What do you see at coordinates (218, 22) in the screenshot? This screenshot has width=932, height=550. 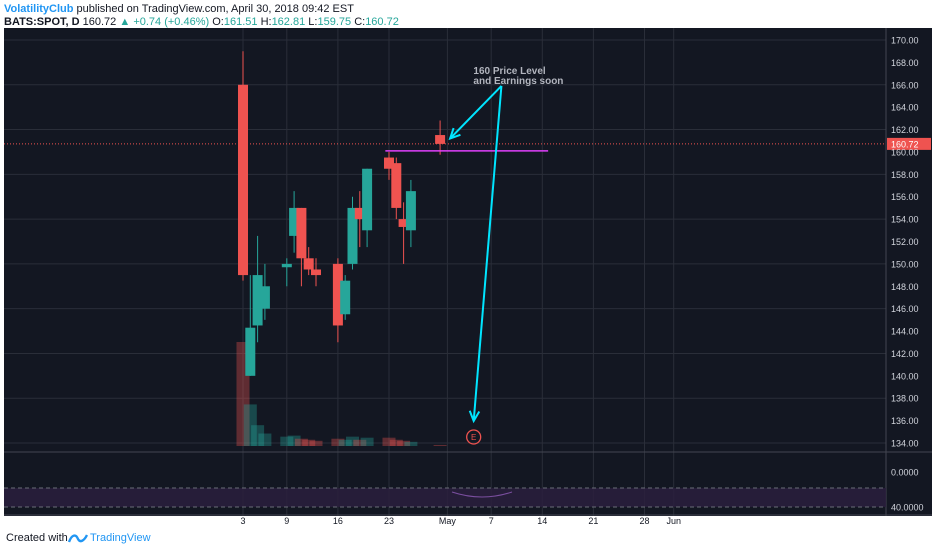 I see `open-label: O:` at bounding box center [218, 22].